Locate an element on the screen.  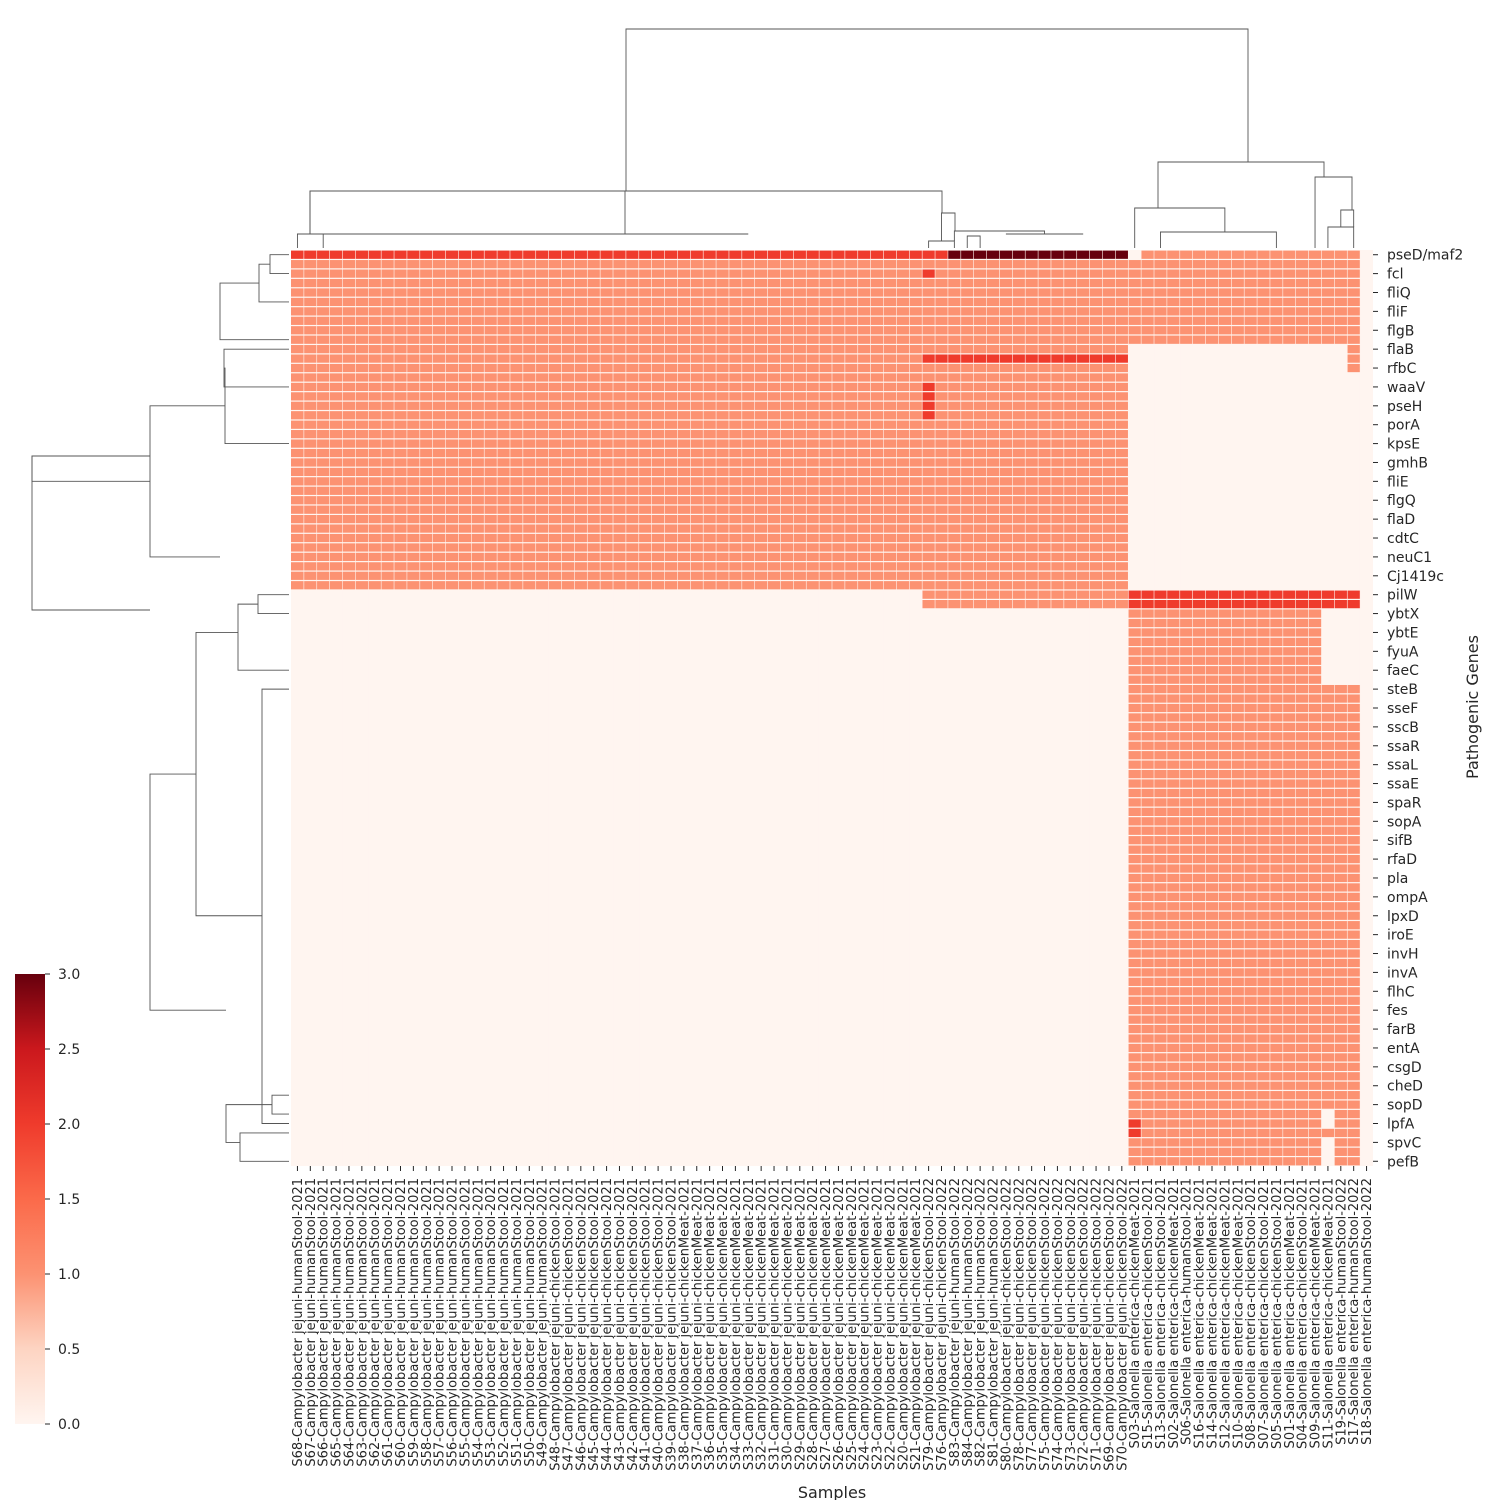
sample-label: S02-Salonella enterica-chickenMeat-2021 is located at coordinates (1174, 1313).